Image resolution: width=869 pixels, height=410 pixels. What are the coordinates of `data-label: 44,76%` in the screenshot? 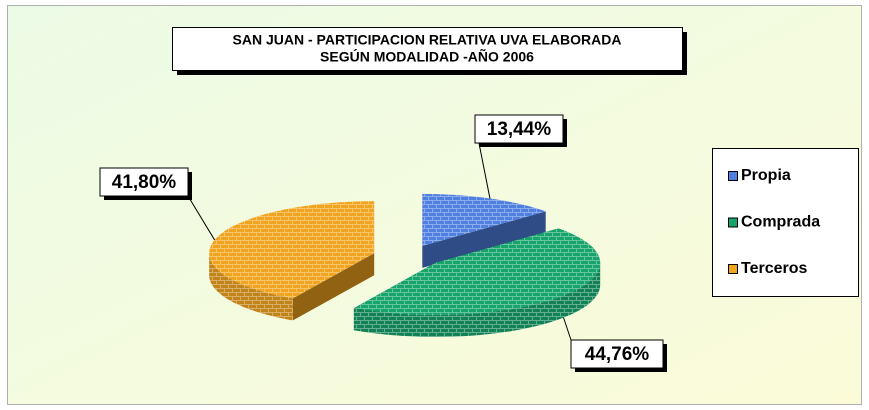 It's located at (617, 354).